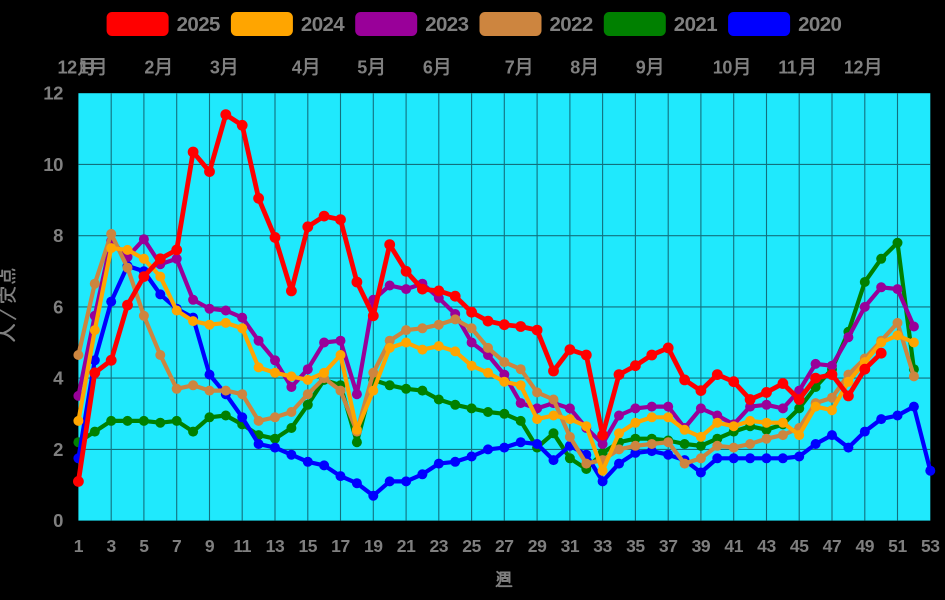  Describe the element at coordinates (373, 546) in the screenshot. I see `svg-text: 19` at that location.